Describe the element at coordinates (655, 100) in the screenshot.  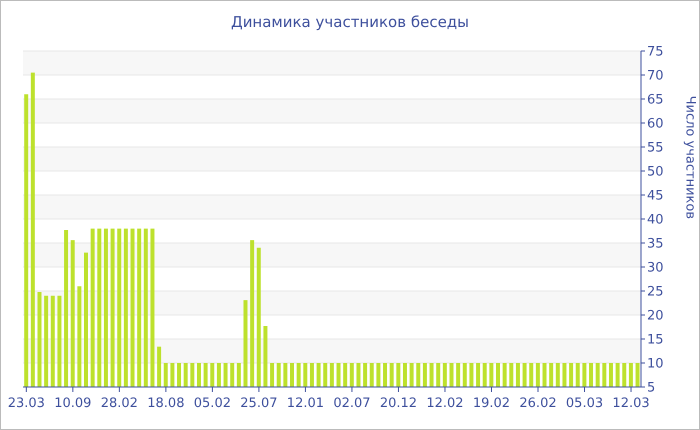
I see `y-tick-label: 65` at that location.